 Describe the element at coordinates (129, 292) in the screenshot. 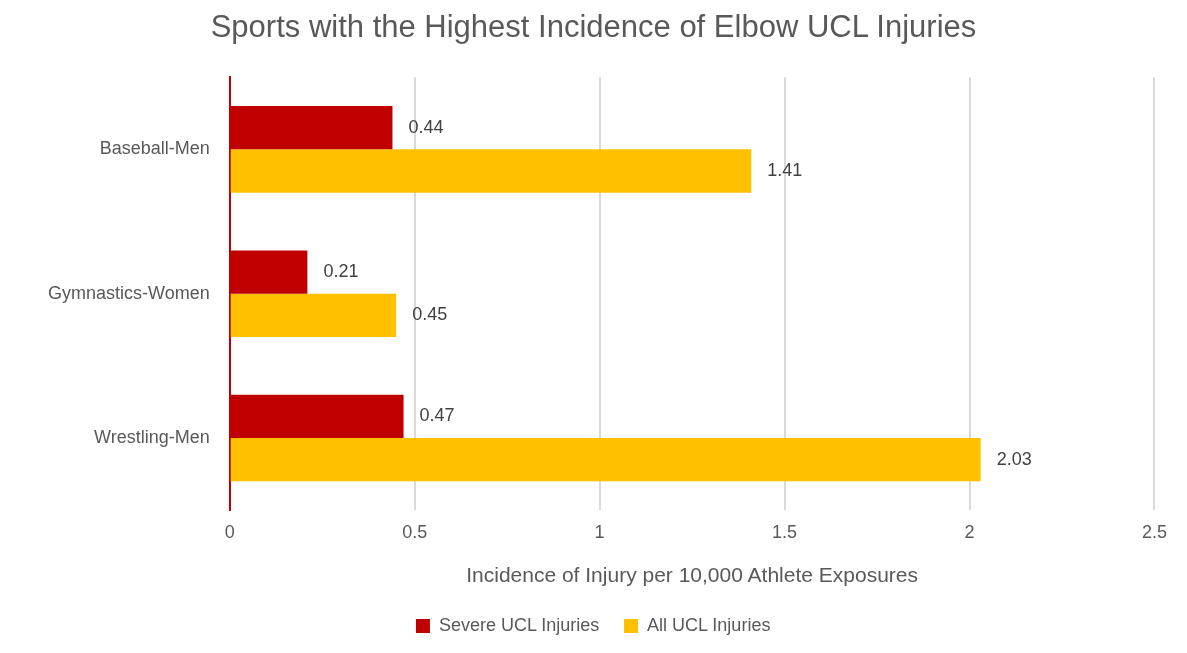

I see `y-tick-label: Gymnastics-Women` at that location.